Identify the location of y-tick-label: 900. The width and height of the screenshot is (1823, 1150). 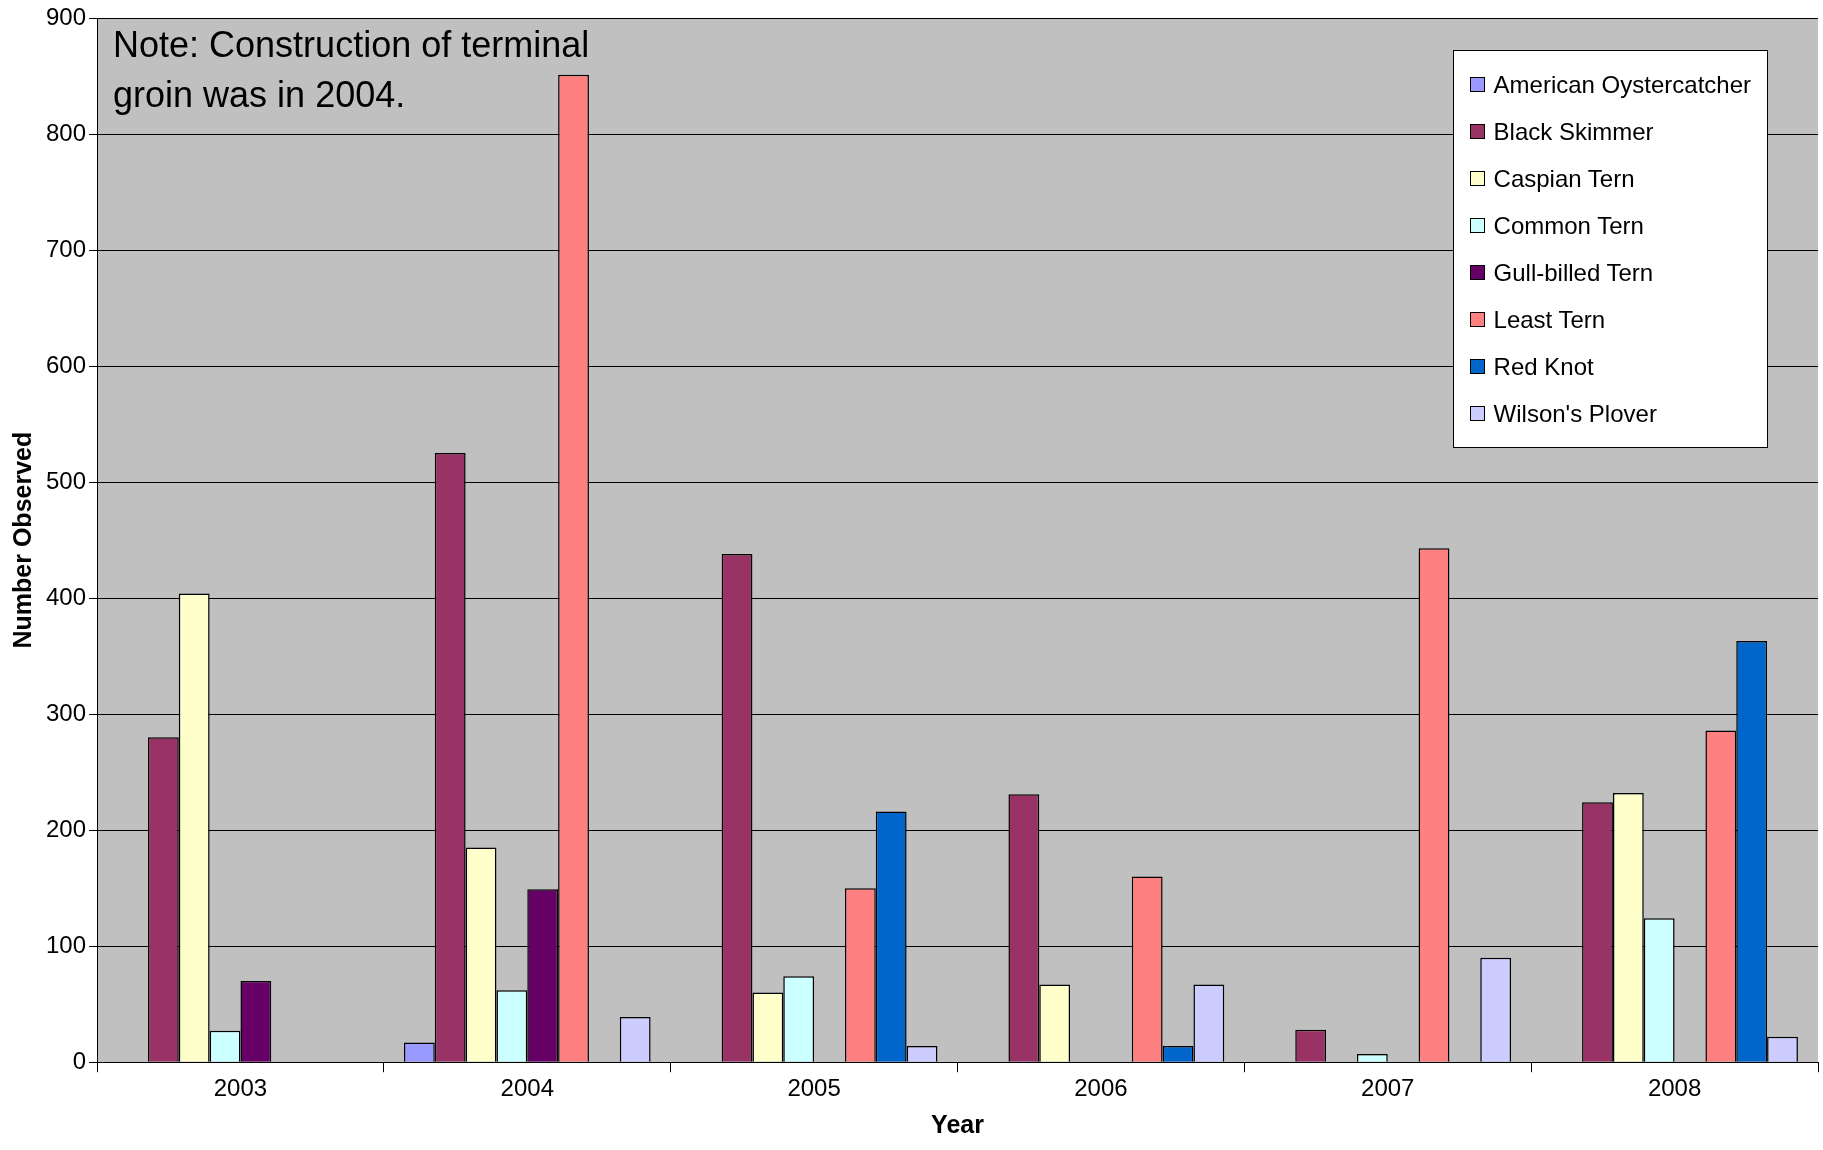
(66, 16).